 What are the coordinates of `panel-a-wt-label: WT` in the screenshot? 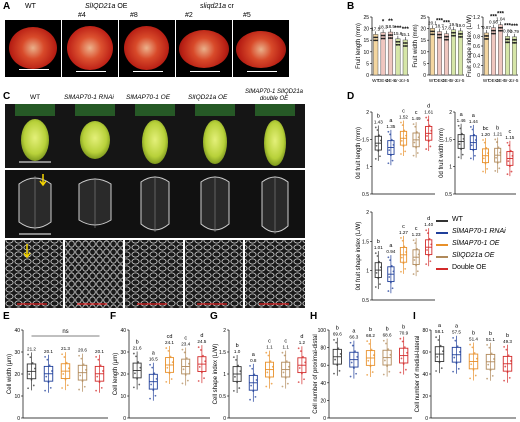 It's located at (30, 6).